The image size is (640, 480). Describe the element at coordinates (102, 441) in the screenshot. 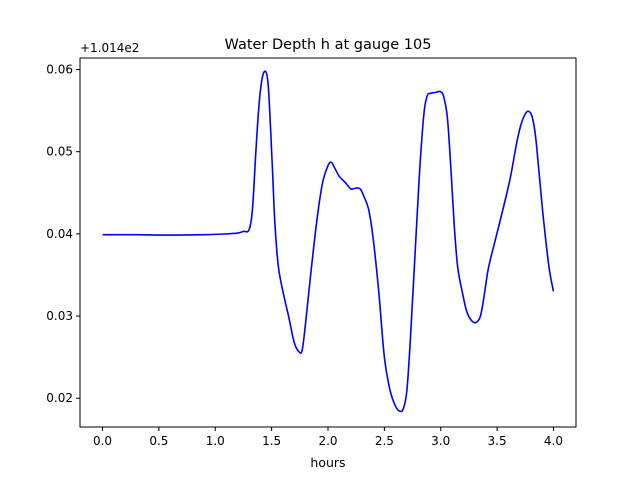

I see `x-tick-label: 0.0` at that location.